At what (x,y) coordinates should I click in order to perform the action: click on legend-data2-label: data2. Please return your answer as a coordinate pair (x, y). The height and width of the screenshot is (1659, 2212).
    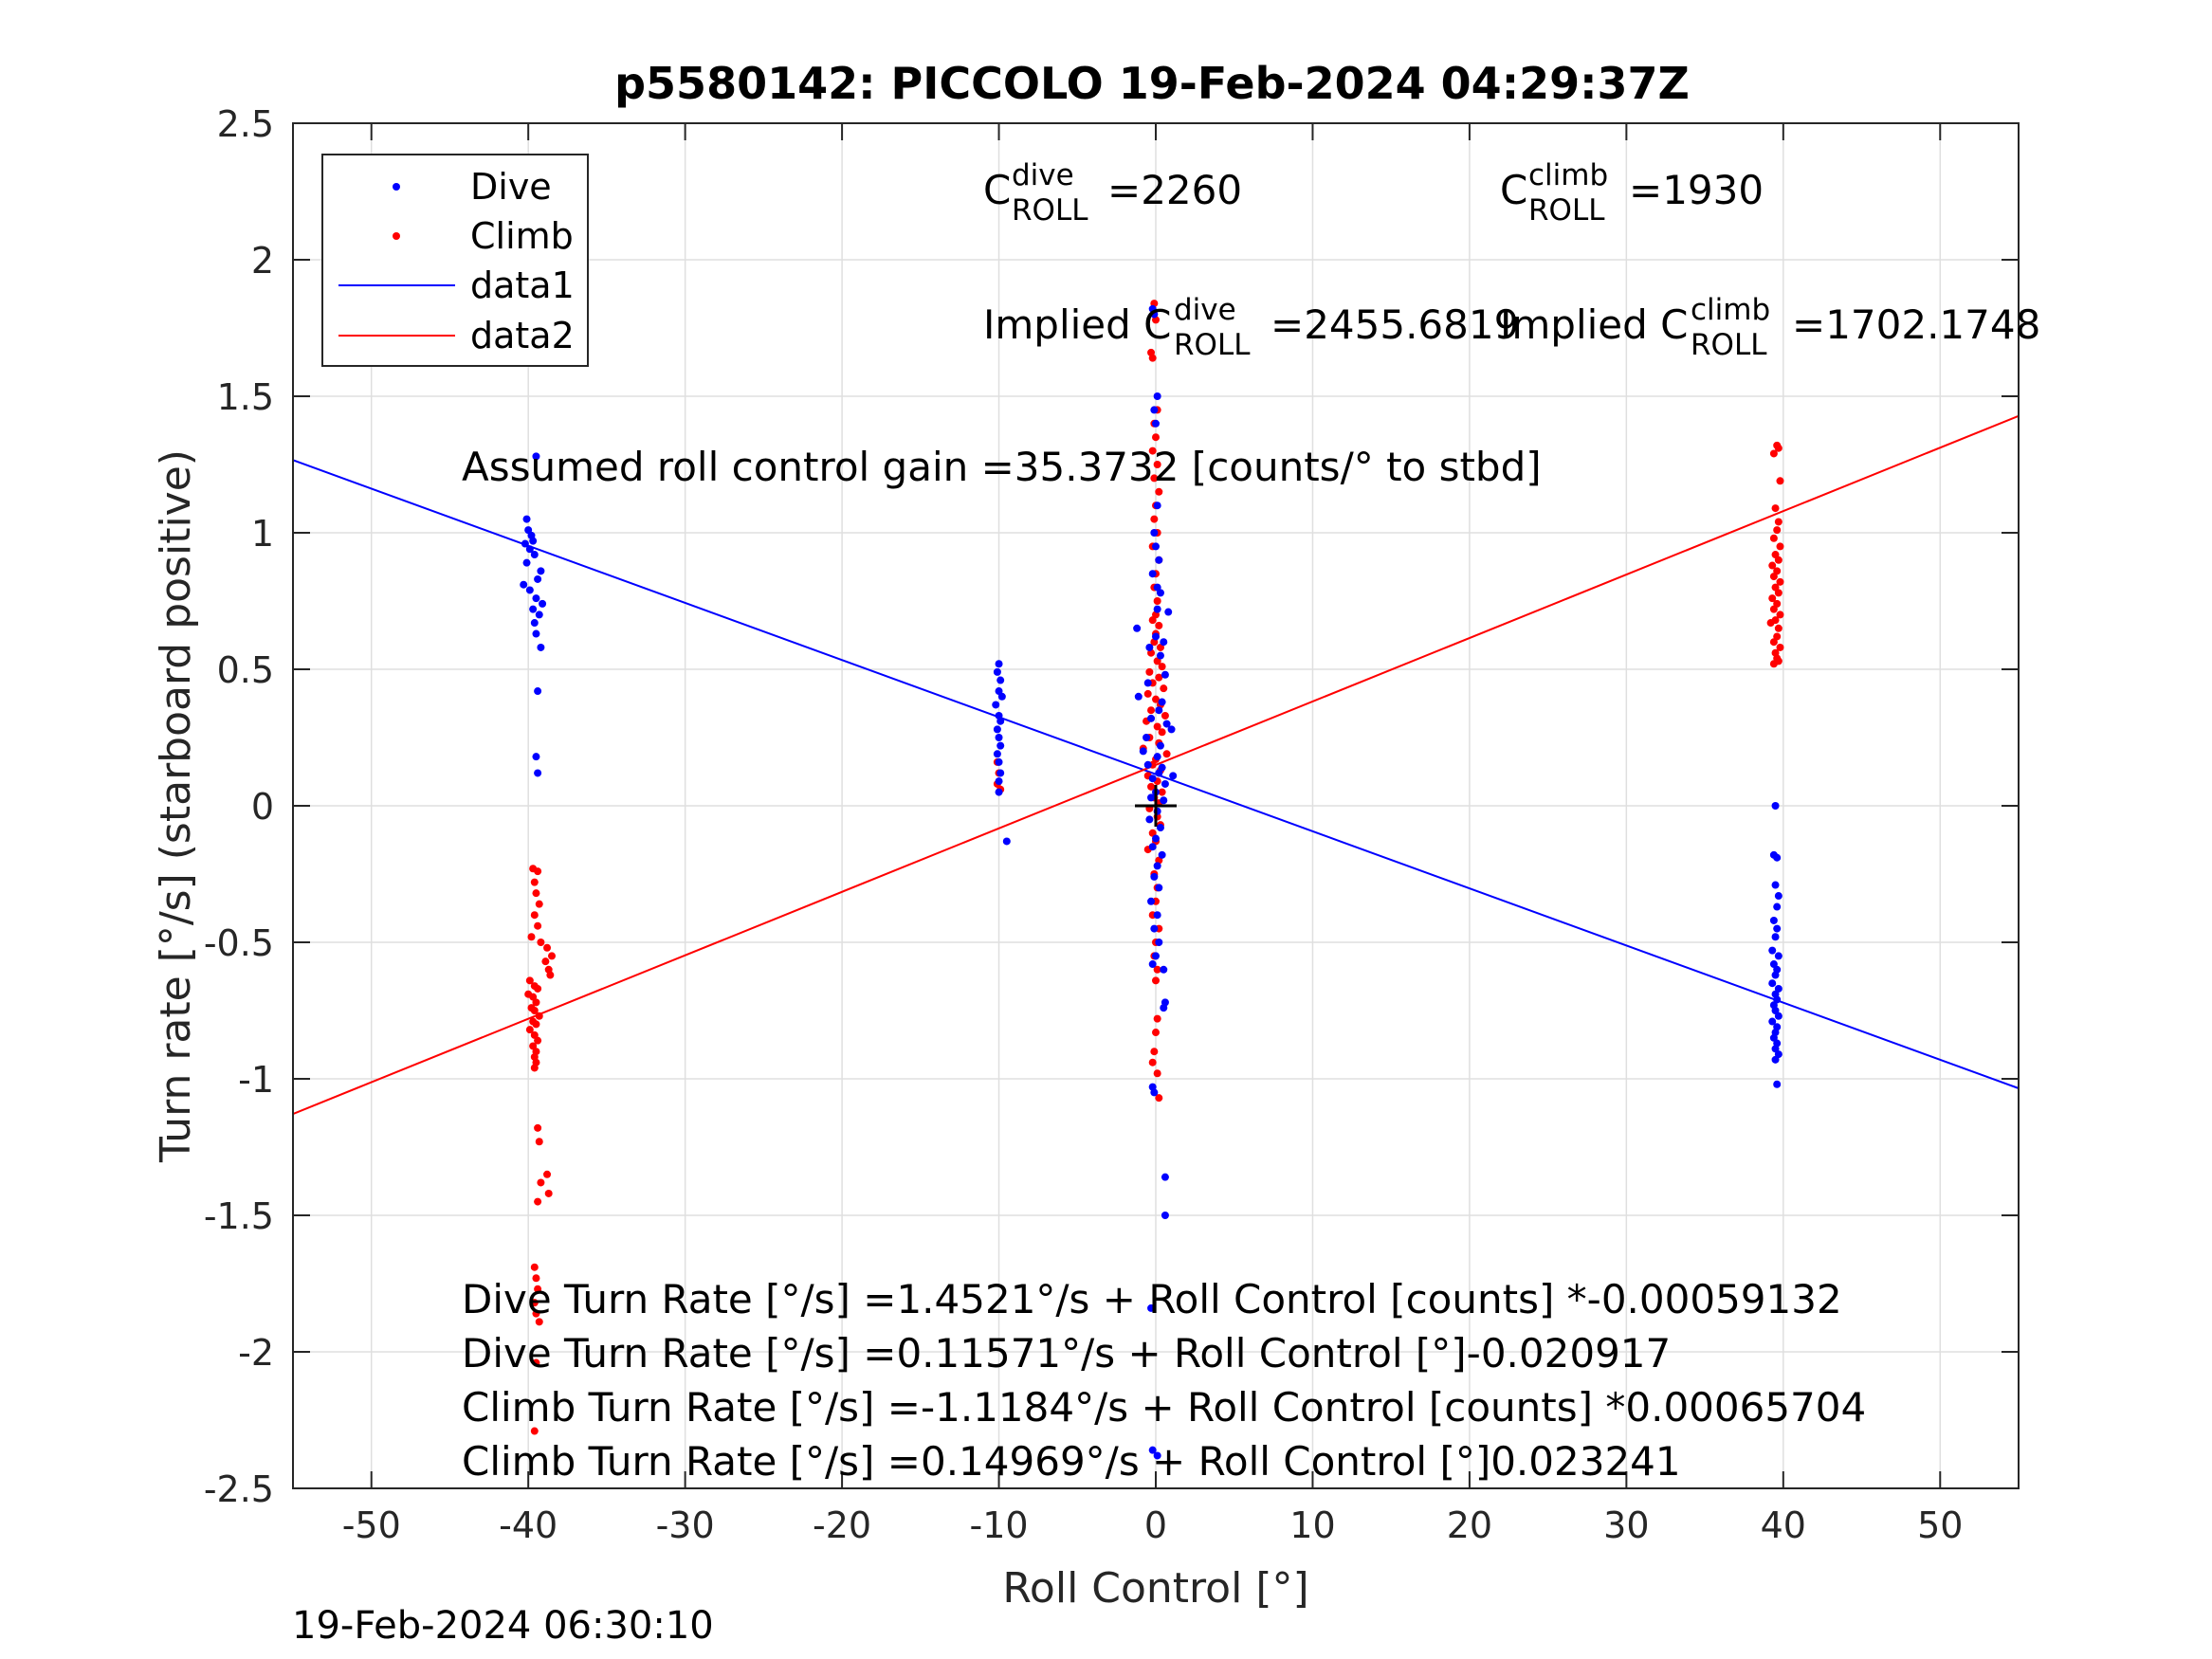
    Looking at the image, I should click on (522, 335).